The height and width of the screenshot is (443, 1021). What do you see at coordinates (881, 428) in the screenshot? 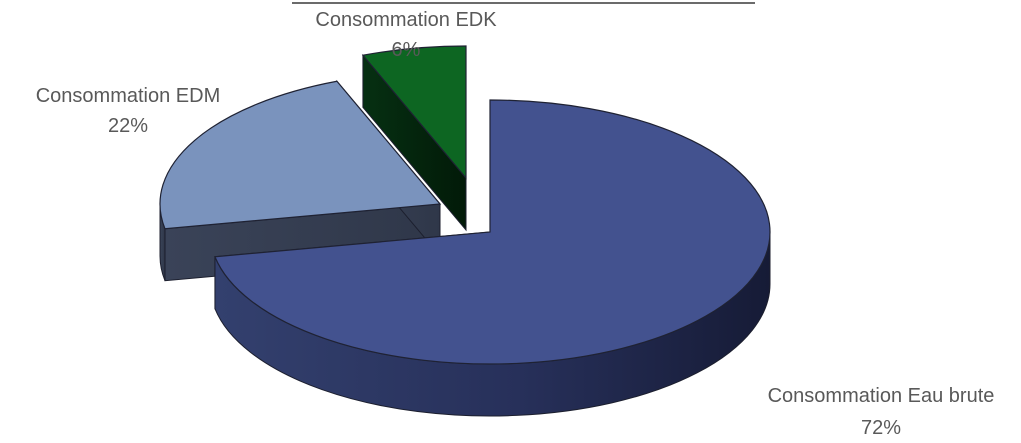
I see `slice-value-eau-brute: 72%` at bounding box center [881, 428].